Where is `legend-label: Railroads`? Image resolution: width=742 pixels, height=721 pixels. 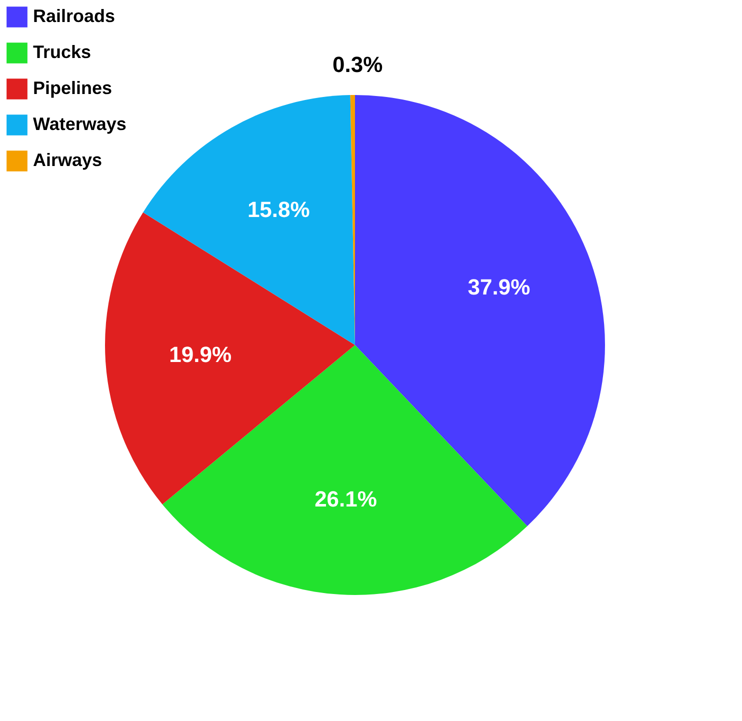
legend-label: Railroads is located at coordinates (74, 16).